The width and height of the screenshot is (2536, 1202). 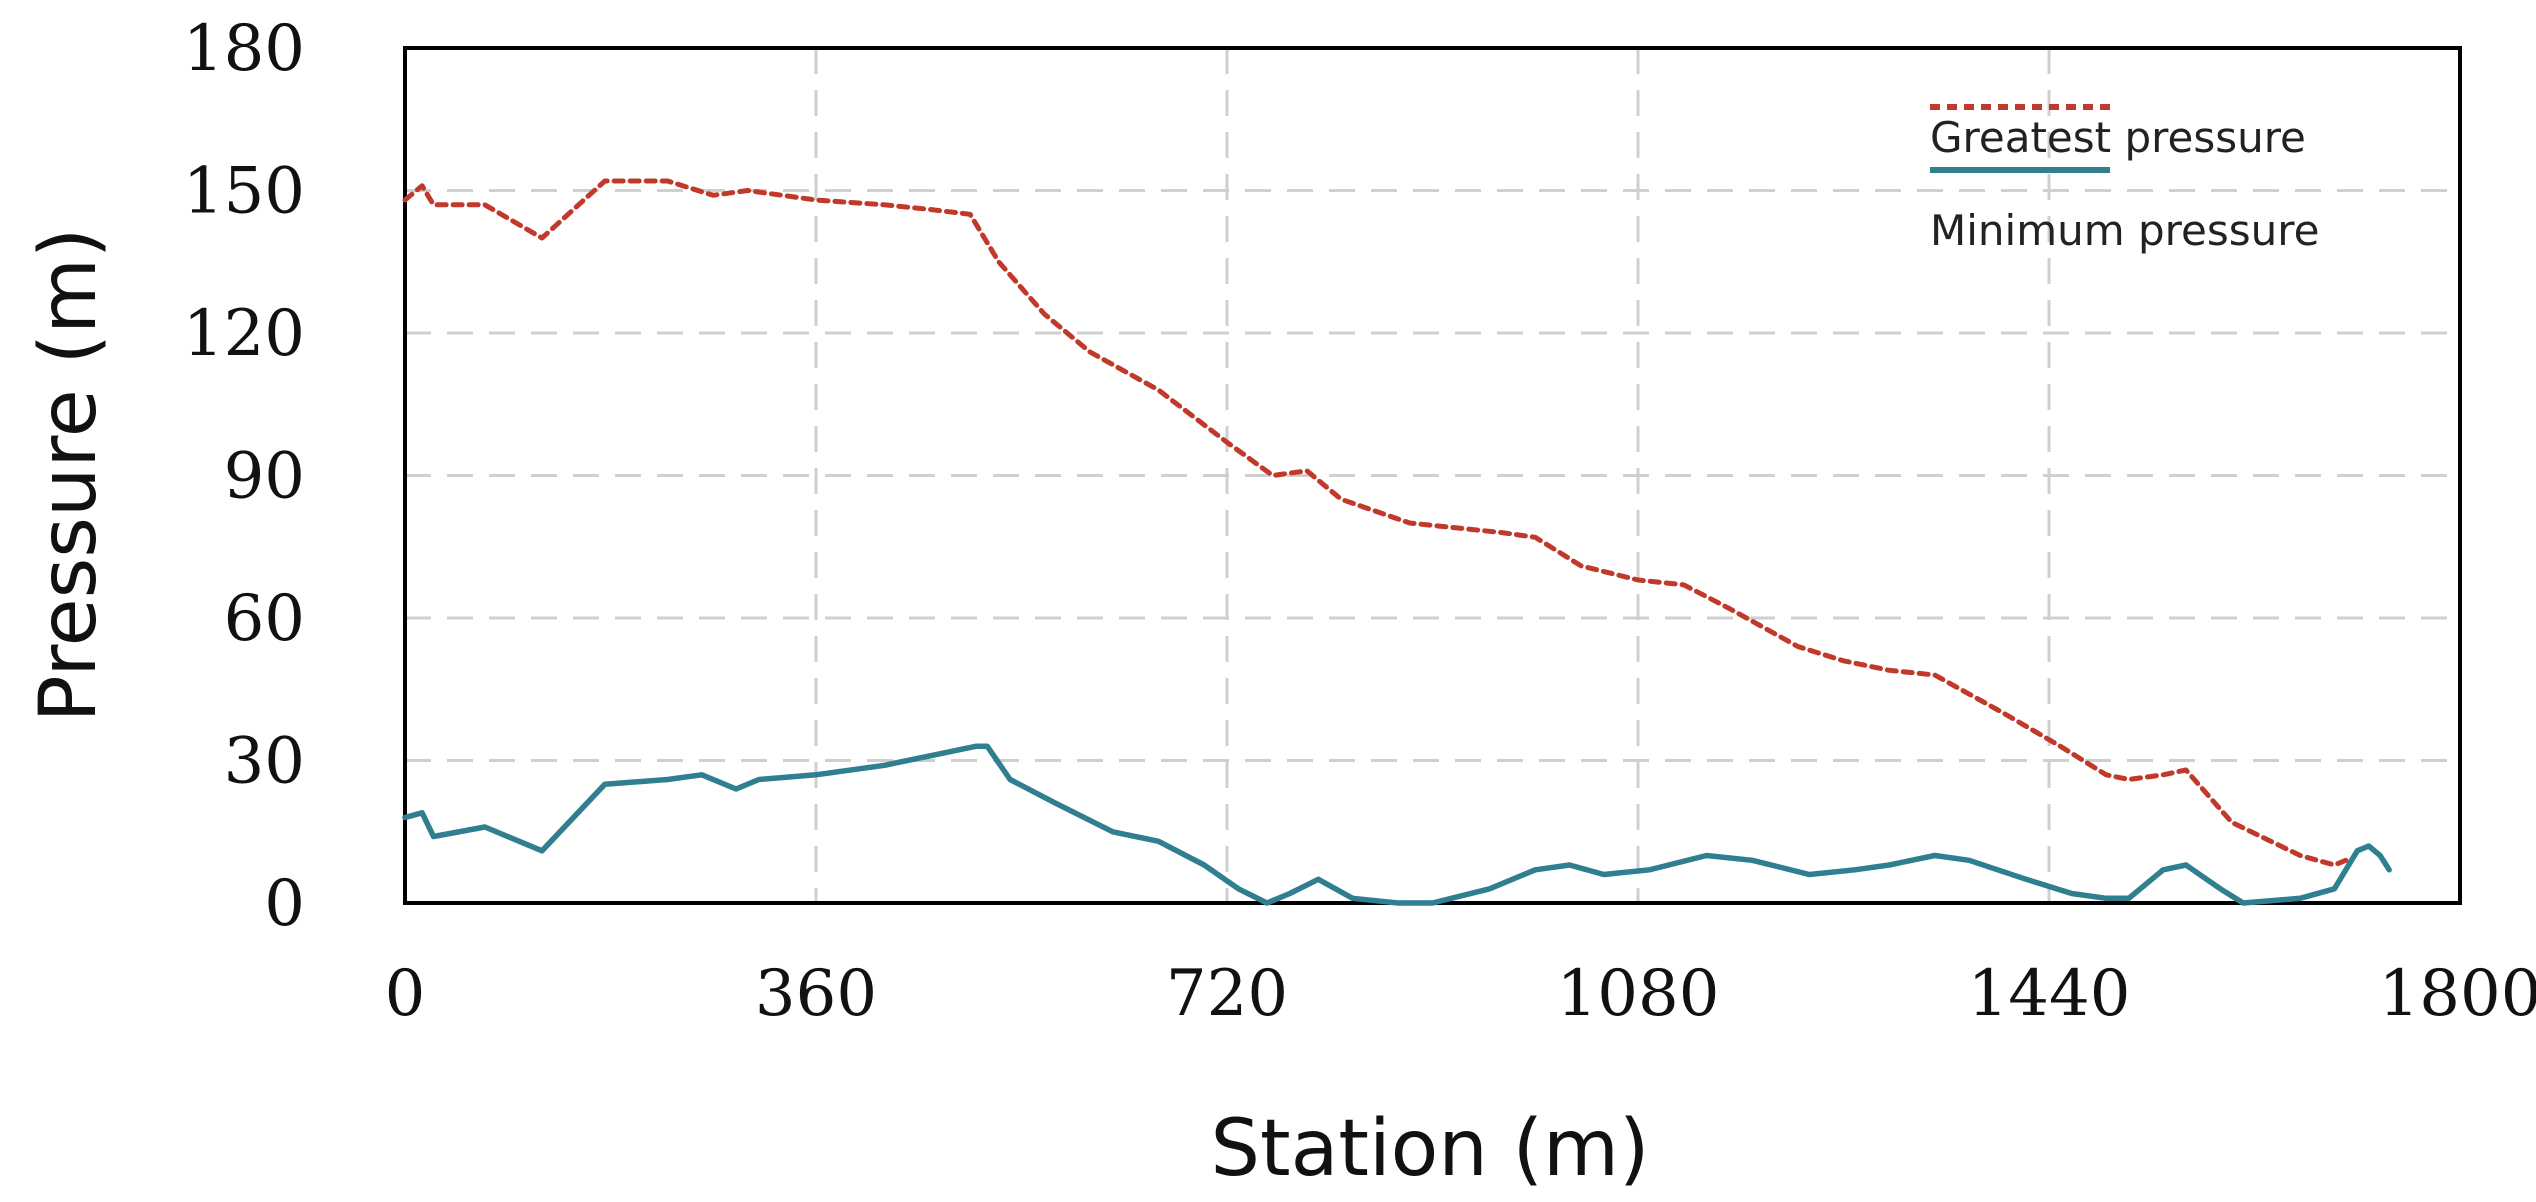 I want to click on y-tick-label: 0, so click(x=284, y=904).